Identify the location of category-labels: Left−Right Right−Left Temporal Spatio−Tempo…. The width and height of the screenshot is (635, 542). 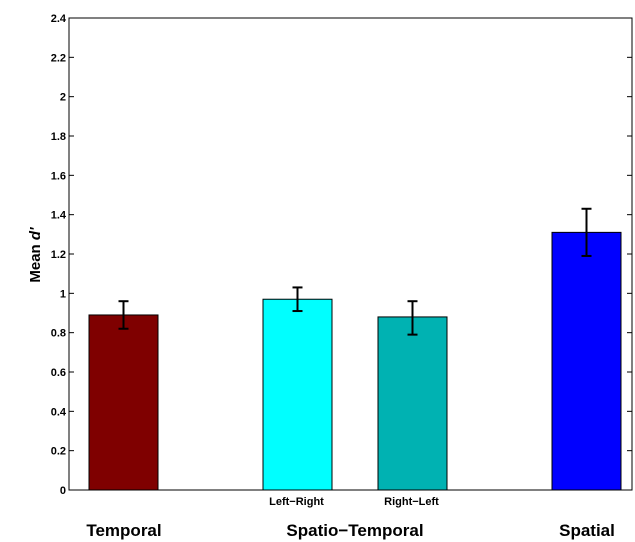
(350, 518).